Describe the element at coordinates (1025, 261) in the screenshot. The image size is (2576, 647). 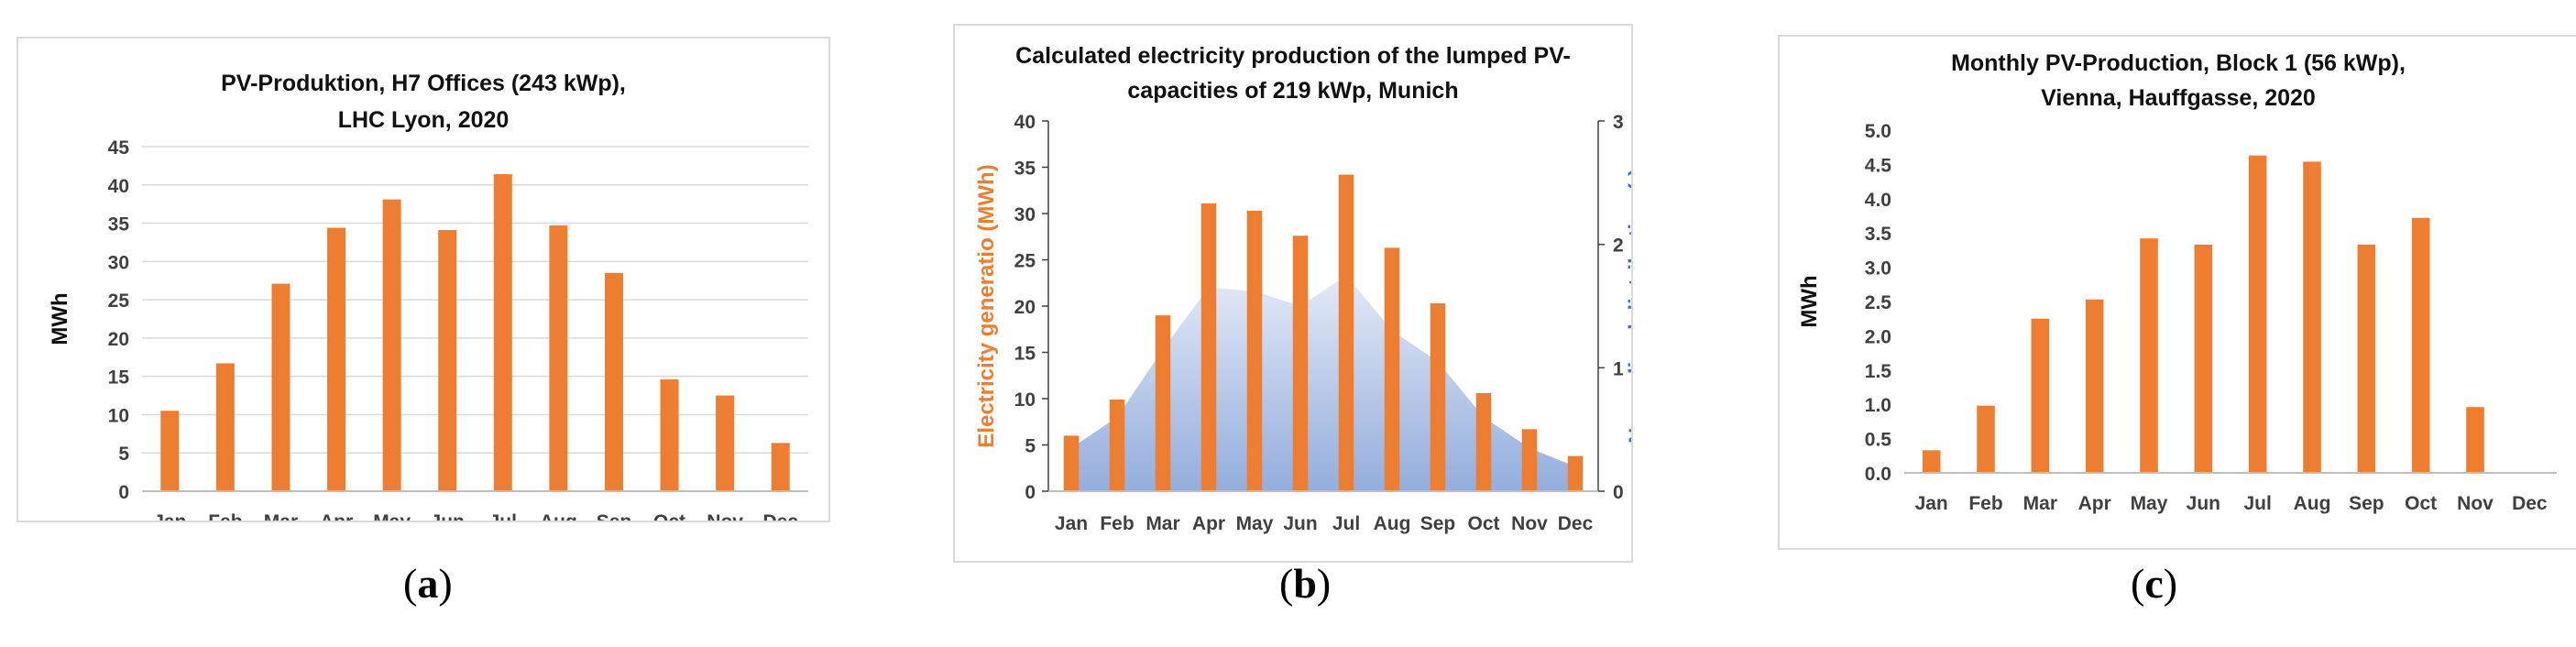
I see `chart-b-y-tick-label: 25` at that location.